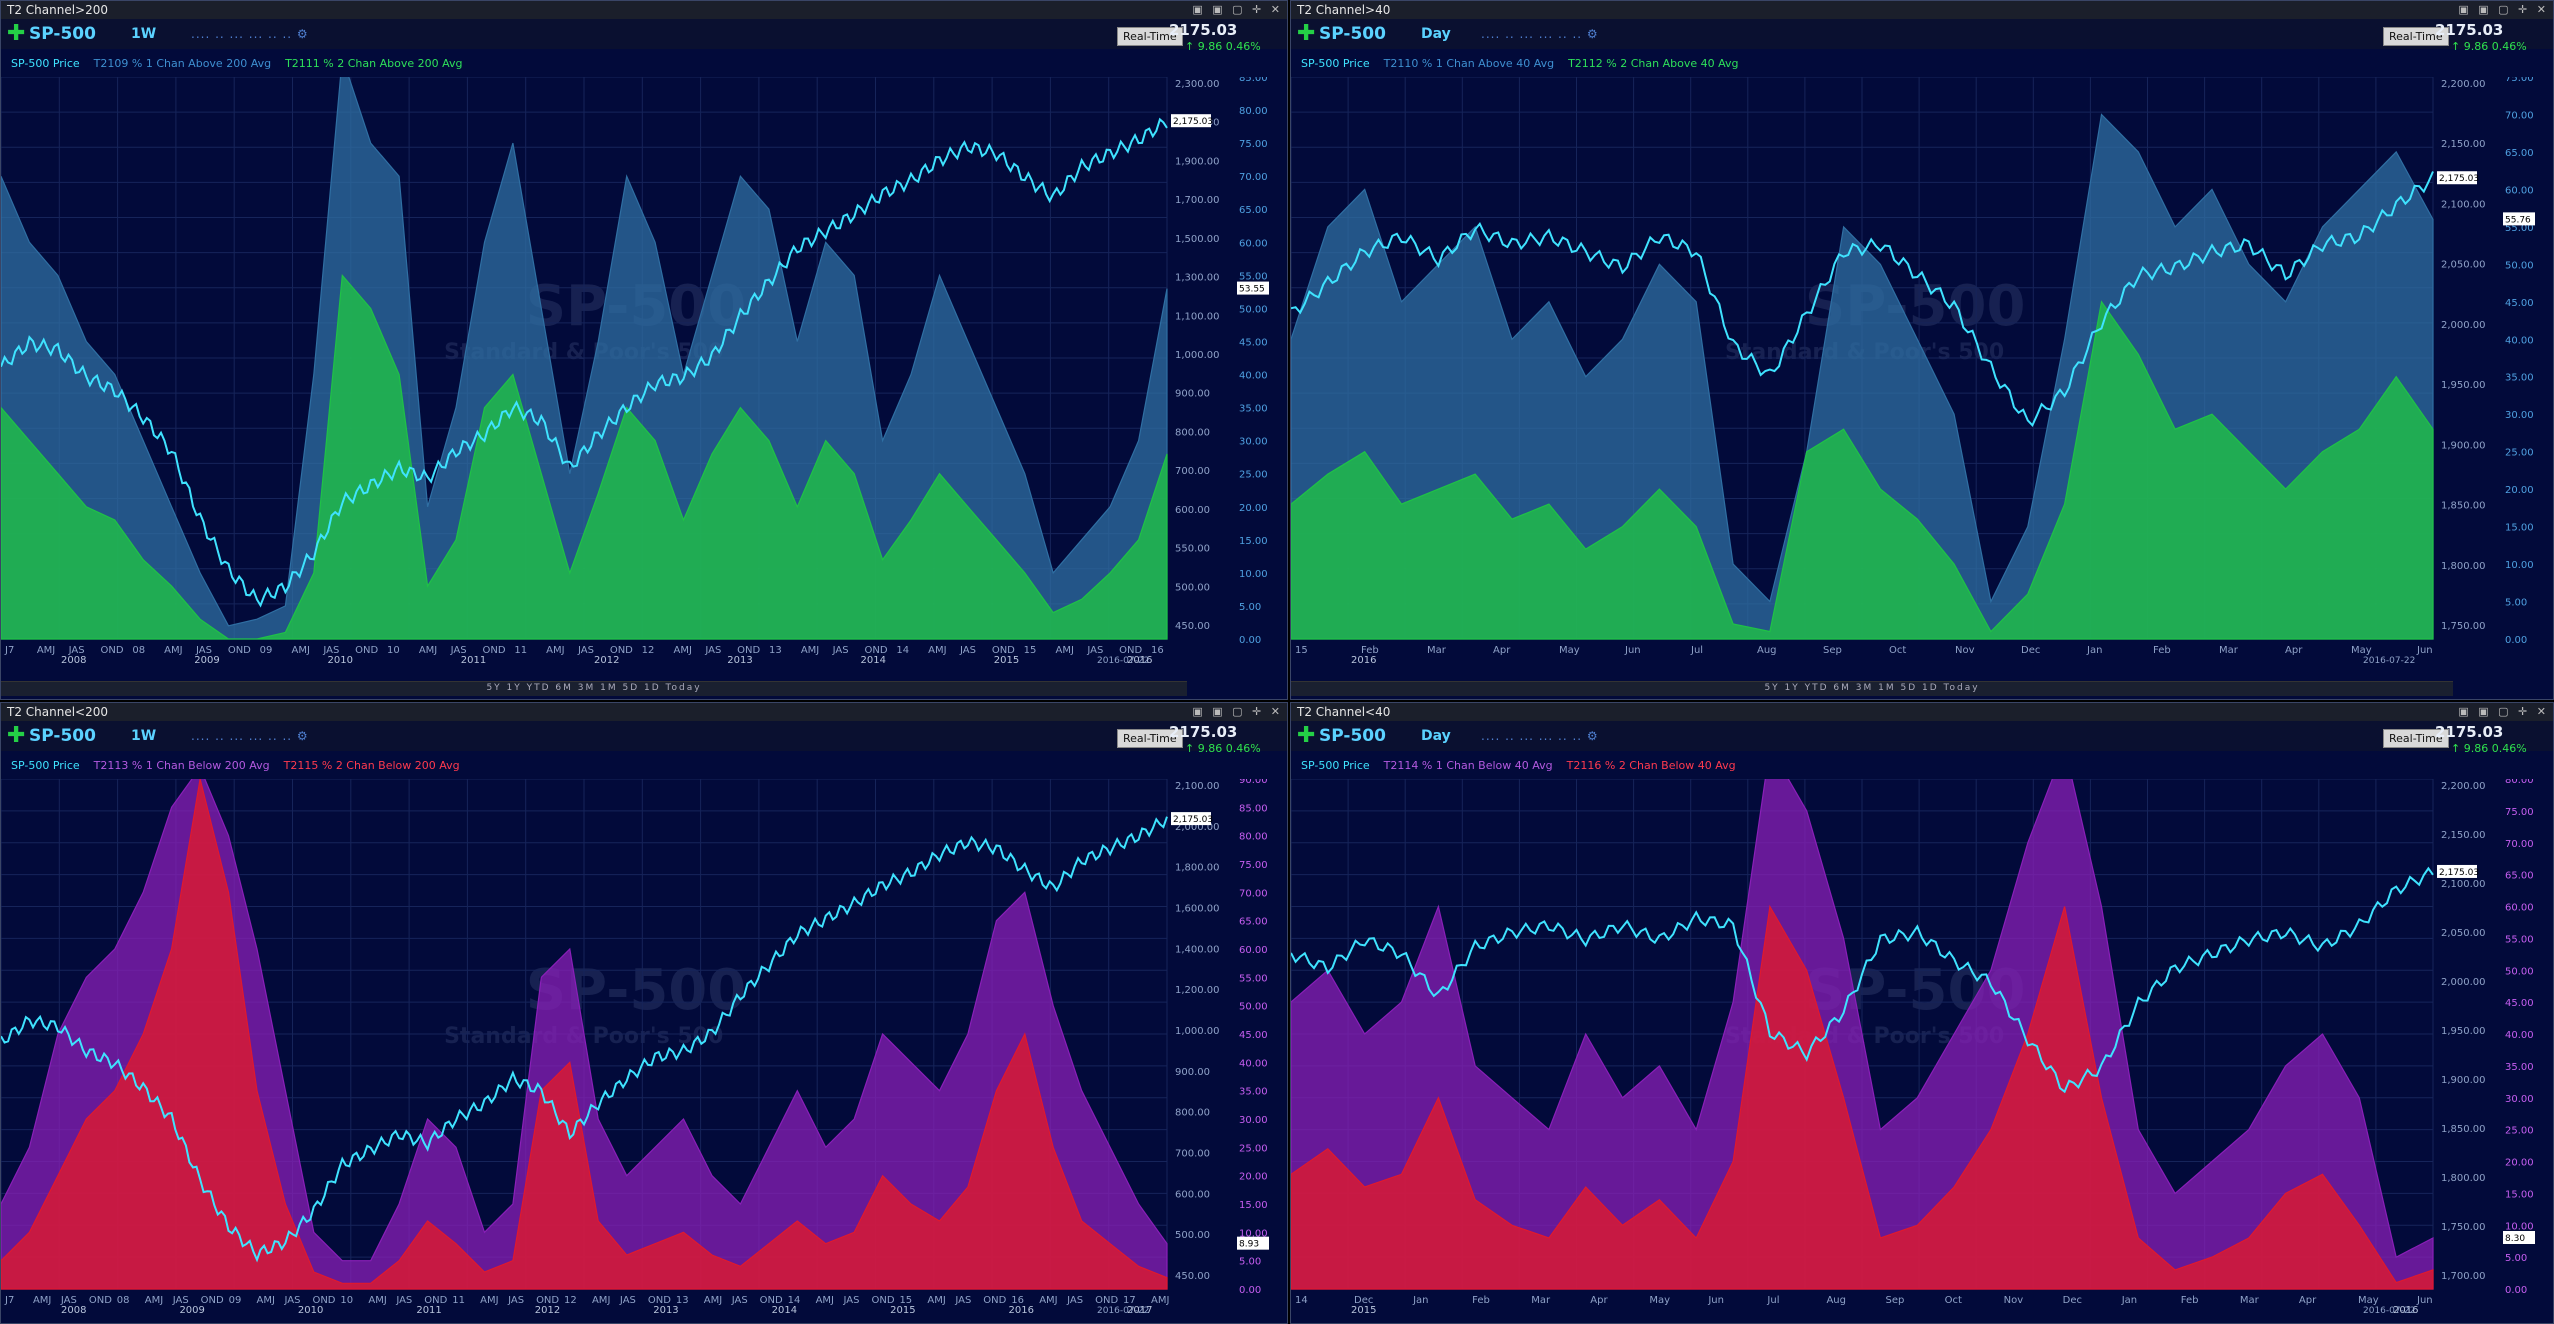 Image resolution: width=2554 pixels, height=1324 pixels. I want to click on price-axis-label: 550.00, so click(1192, 549).